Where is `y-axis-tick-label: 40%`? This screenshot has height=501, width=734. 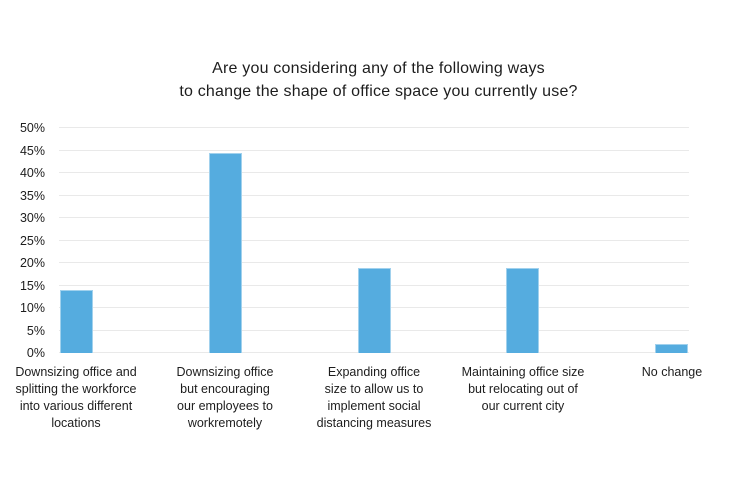
y-axis-tick-label: 40% is located at coordinates (32, 173).